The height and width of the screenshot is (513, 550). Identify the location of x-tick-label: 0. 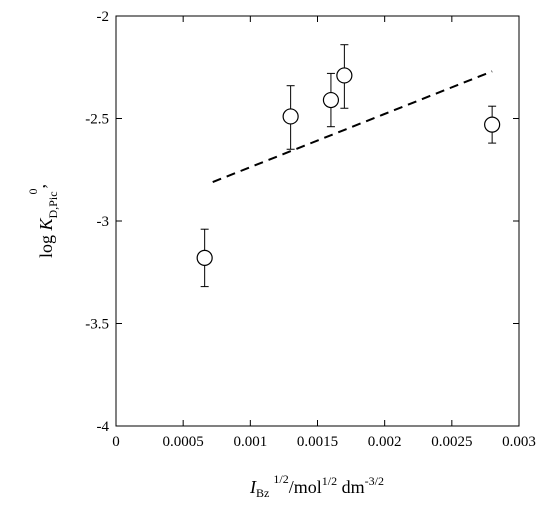
(116, 442).